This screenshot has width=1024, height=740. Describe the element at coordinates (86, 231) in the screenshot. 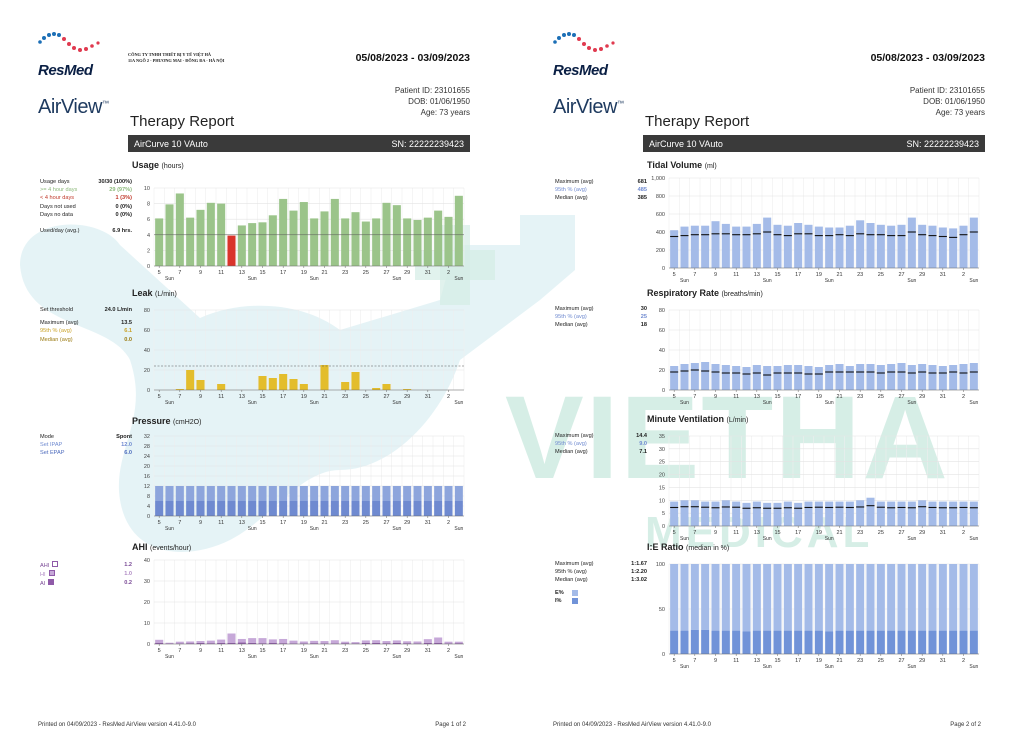

I see `usage-stat-row: Used/day (avg.) 6.9 hrs.` at that location.